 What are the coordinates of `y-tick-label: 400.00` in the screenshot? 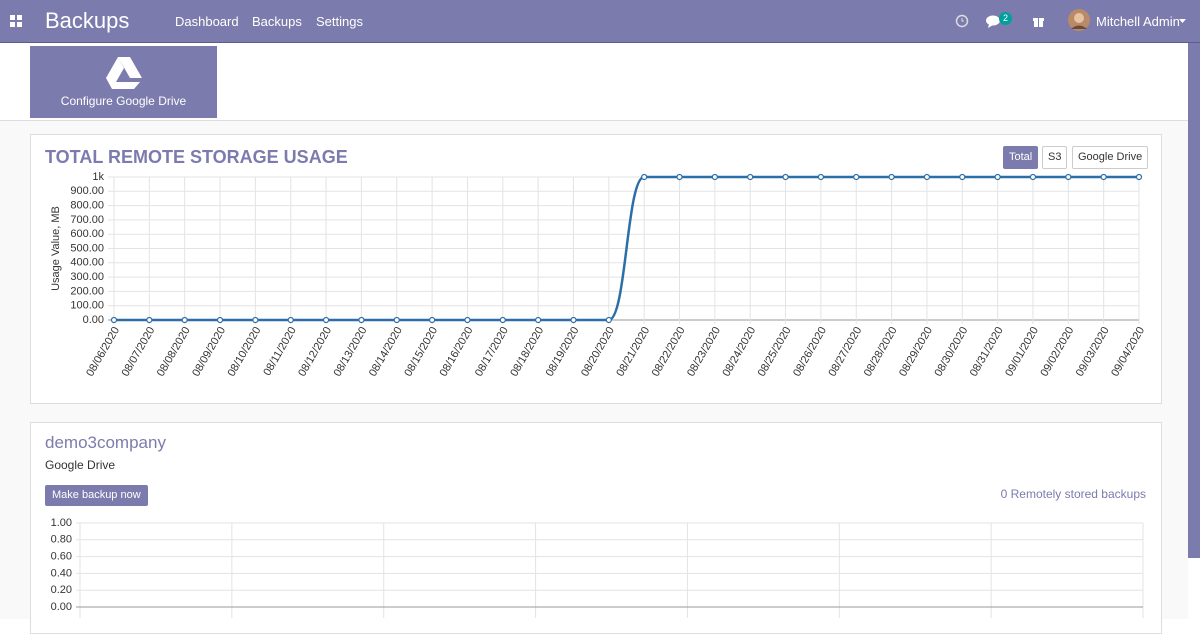 It's located at (87, 263).